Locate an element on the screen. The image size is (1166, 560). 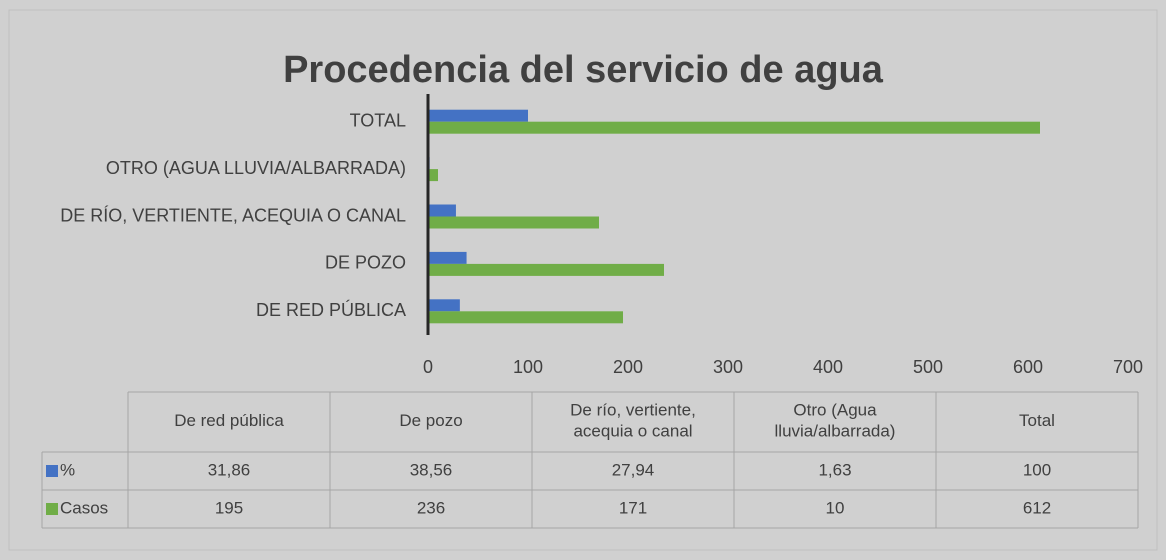
table-cell: 10 is located at coordinates (835, 507).